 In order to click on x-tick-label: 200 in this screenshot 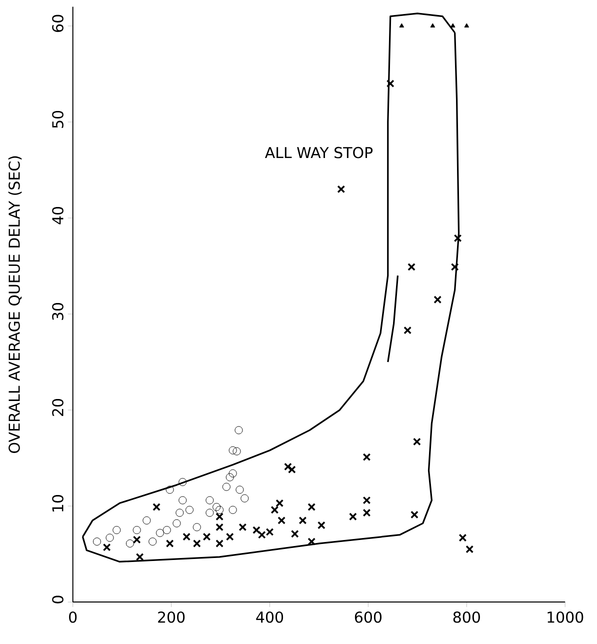, I will do `click(171, 617)`.